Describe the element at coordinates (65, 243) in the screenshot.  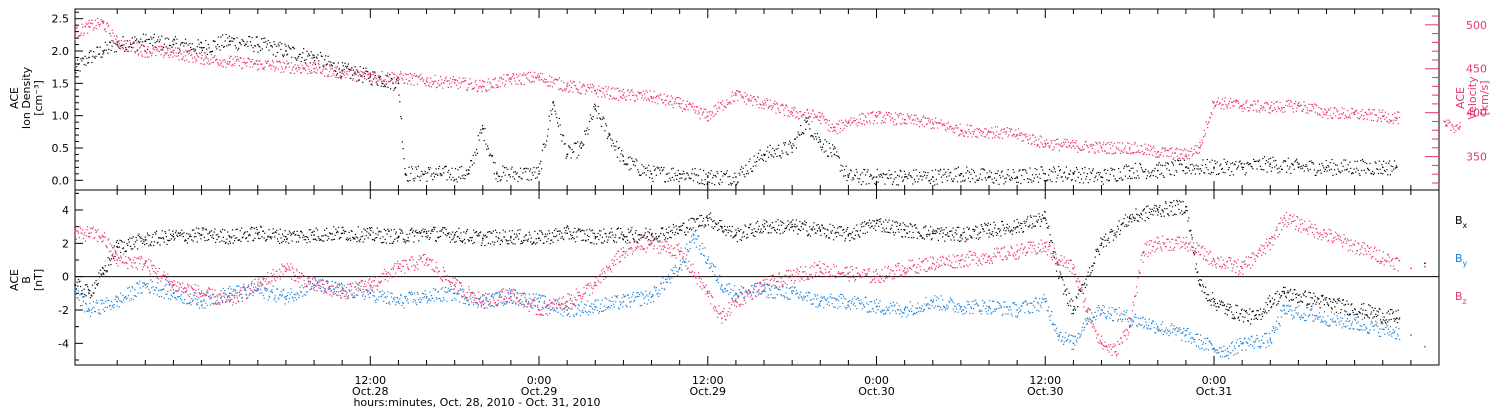
I see `field-tick-label: 2` at that location.